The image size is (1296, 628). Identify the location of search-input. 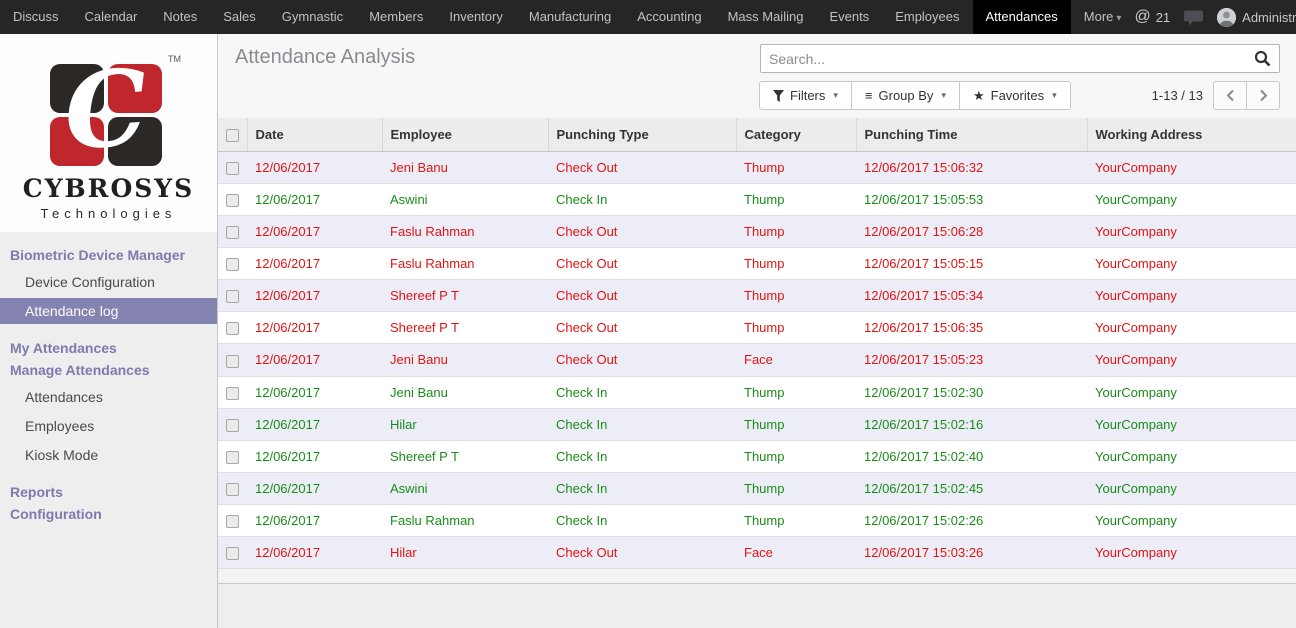
(1005, 58).